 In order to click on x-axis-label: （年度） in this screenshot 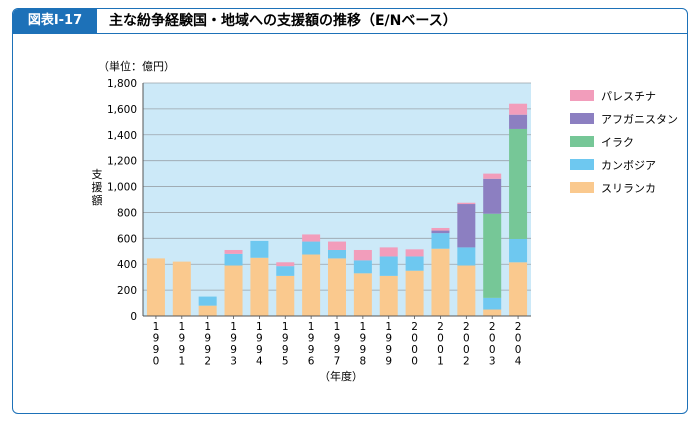, I will do `click(341, 376)`.